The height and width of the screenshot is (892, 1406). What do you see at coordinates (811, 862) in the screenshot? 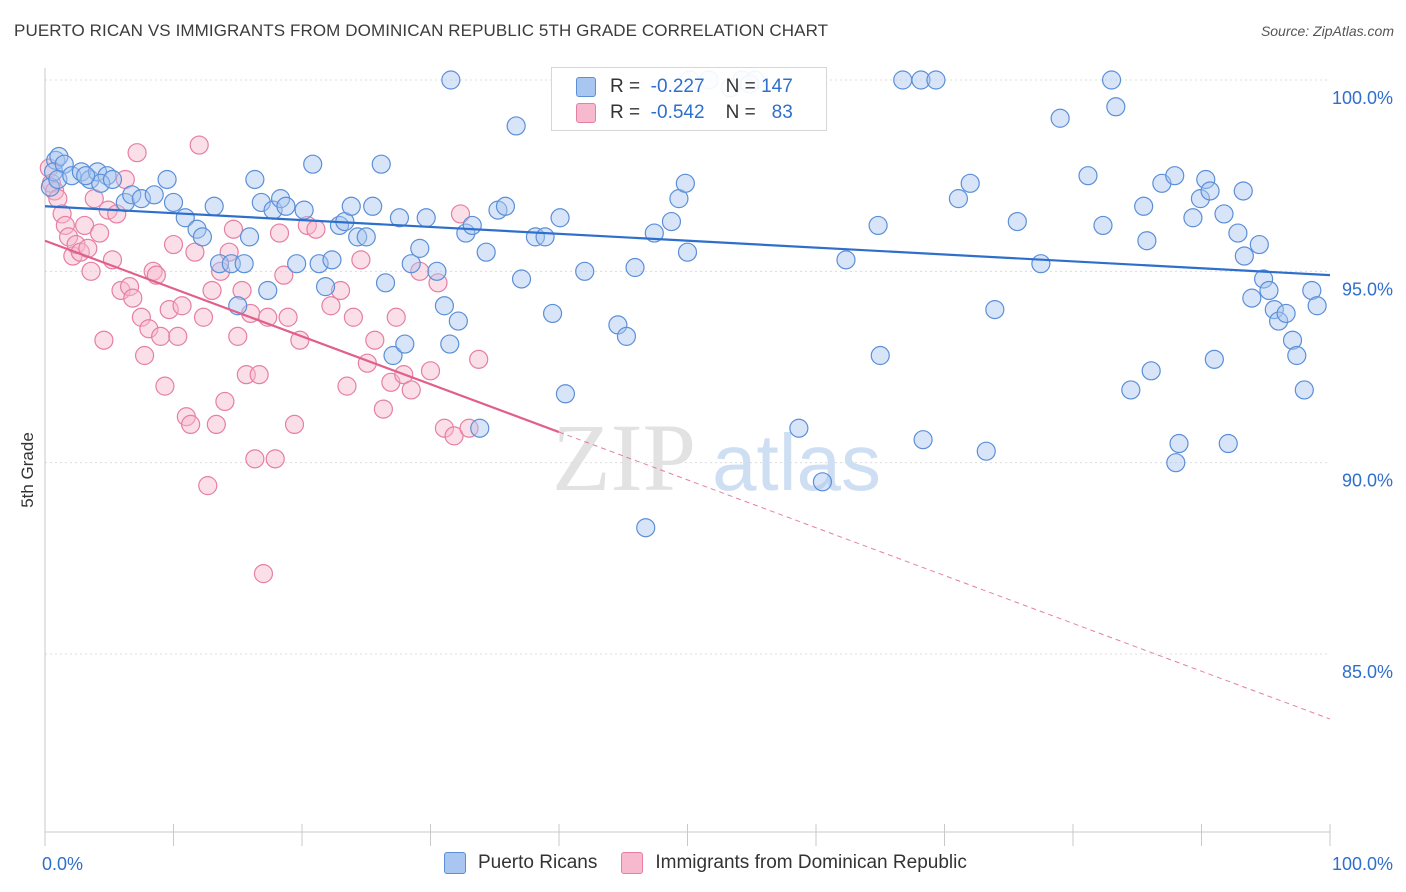
I see `legend-label: Immigrants from Dominican Republic` at bounding box center [811, 862].